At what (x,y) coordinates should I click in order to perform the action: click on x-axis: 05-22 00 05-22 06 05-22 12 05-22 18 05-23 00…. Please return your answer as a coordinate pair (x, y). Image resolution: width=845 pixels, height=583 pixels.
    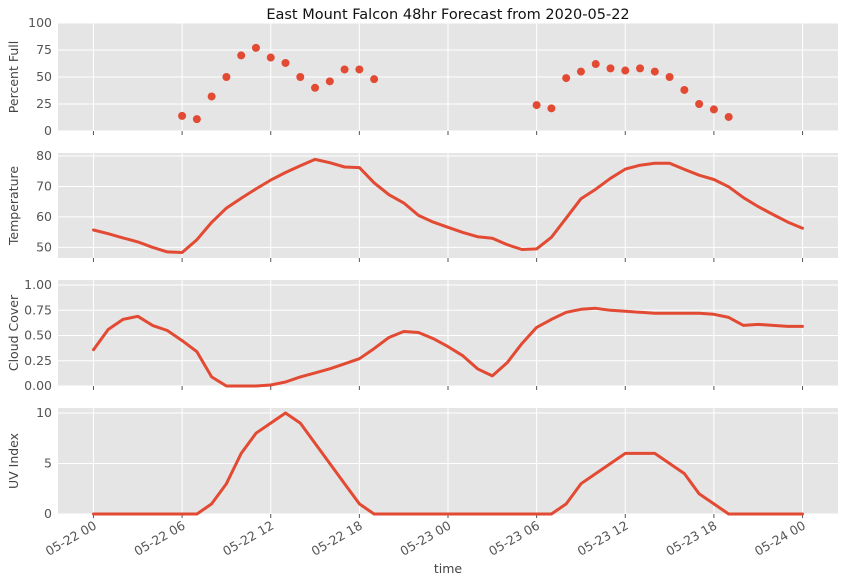
    Looking at the image, I should click on (425, 538).